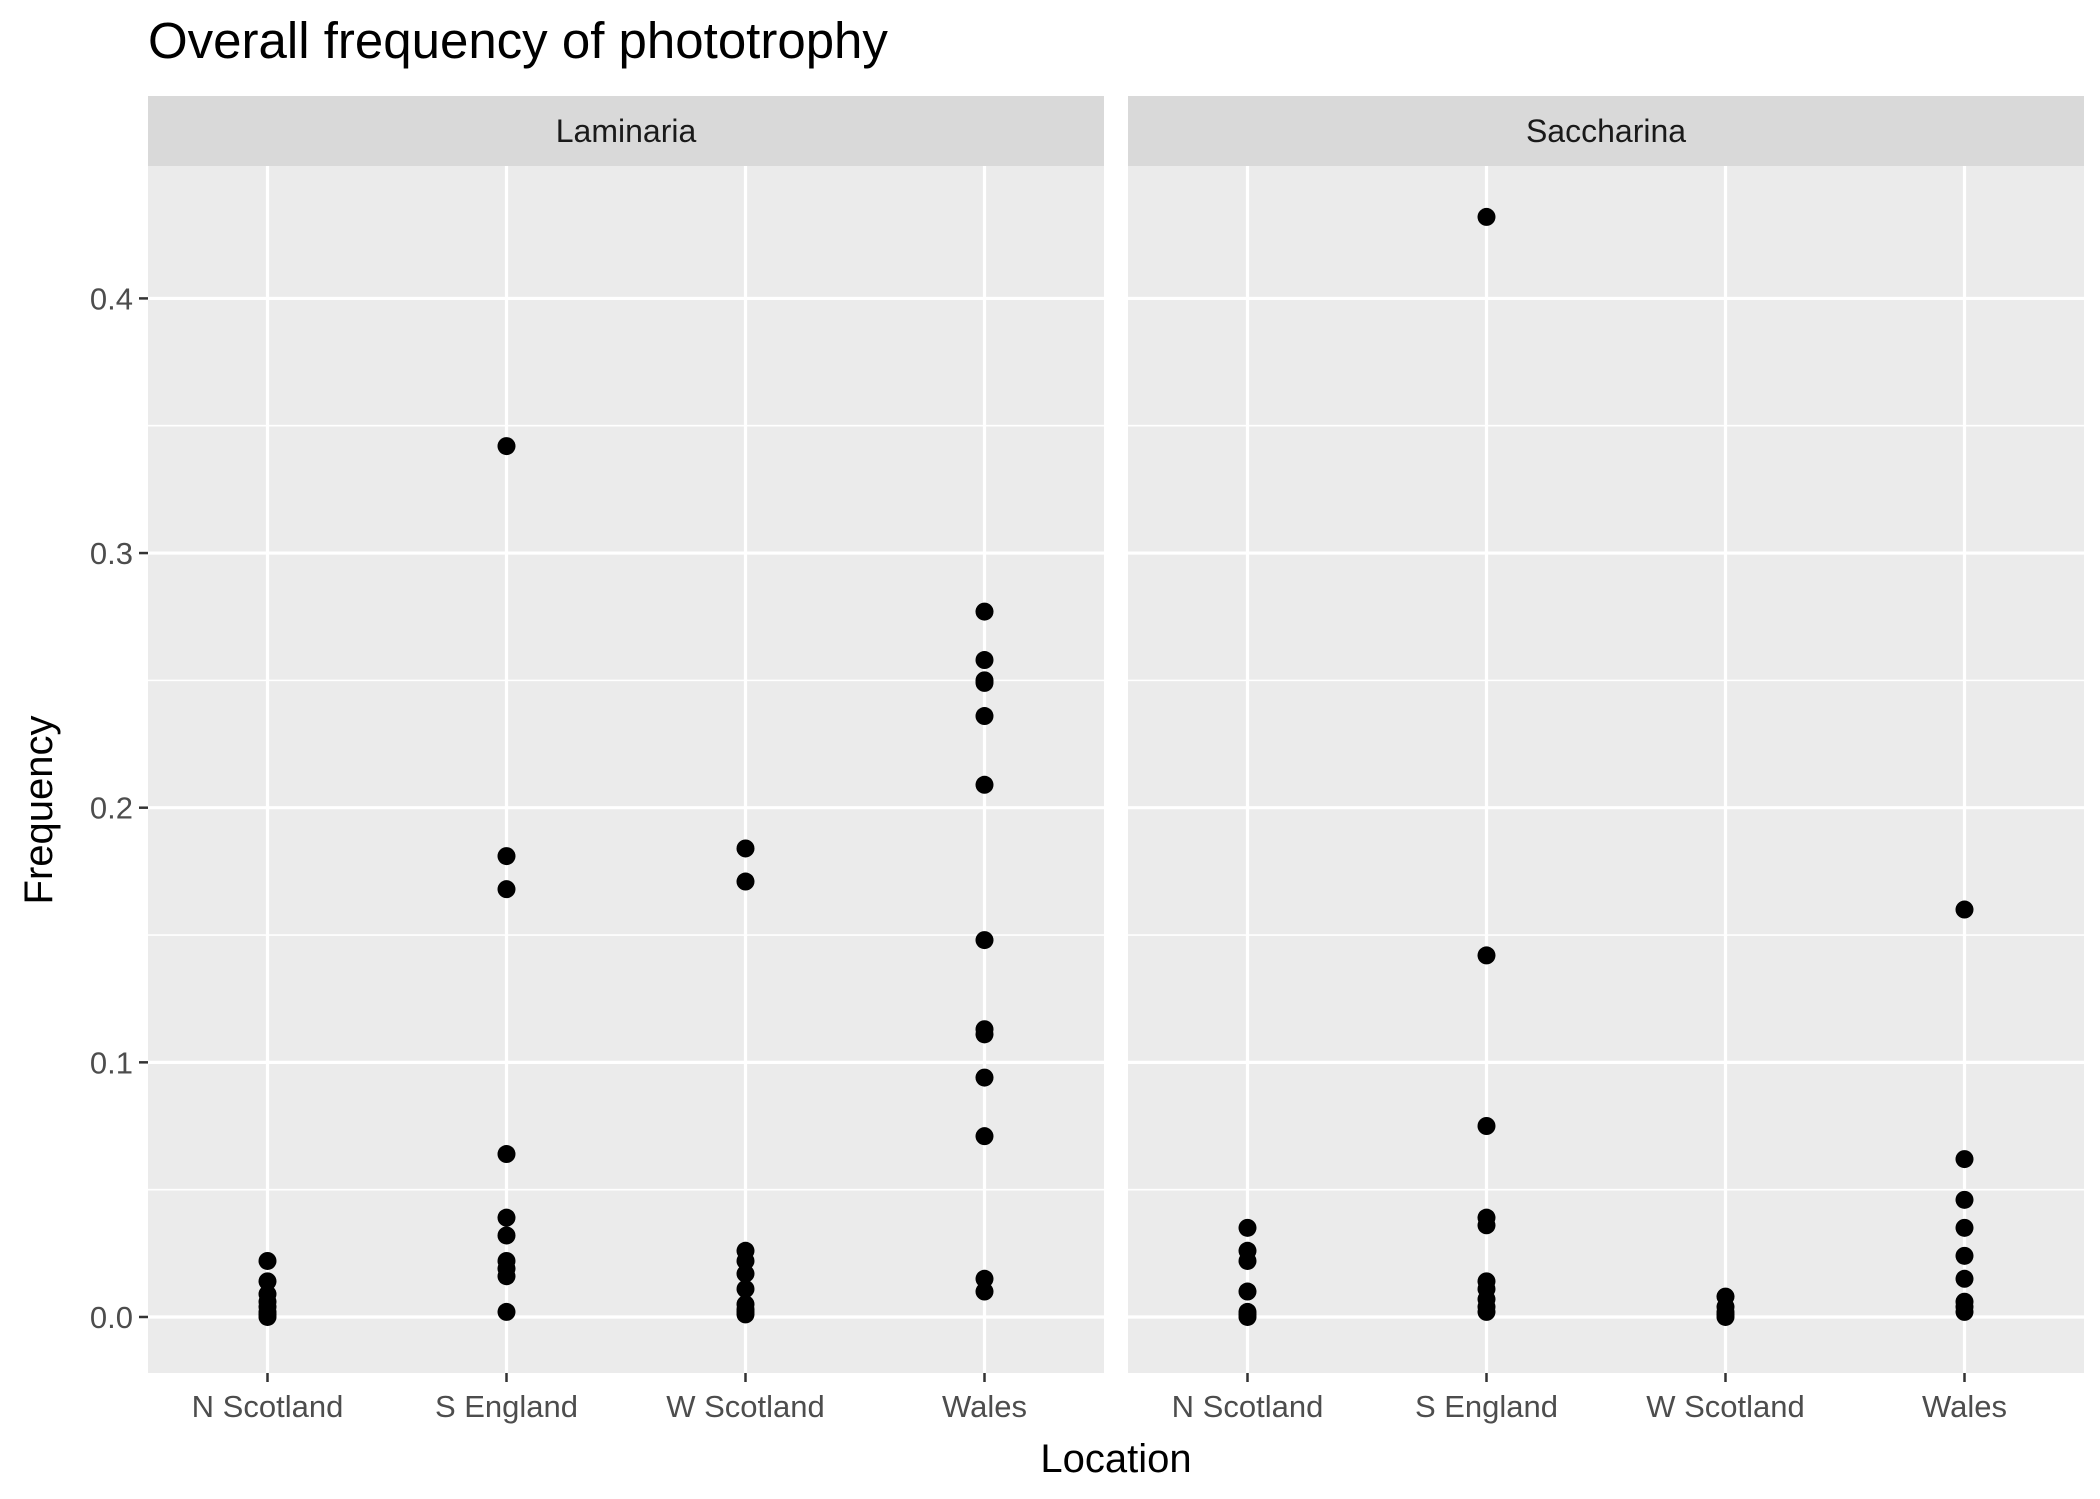 Image resolution: width=2100 pixels, height=1499 pixels. I want to click on facet-strip-label: Laminaria, so click(626, 131).